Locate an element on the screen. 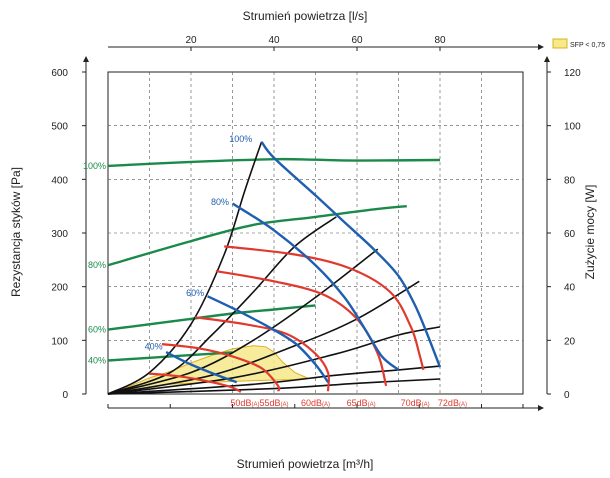 The width and height of the screenshot is (610, 478). top-axis-tick-label: 60 is located at coordinates (357, 40).